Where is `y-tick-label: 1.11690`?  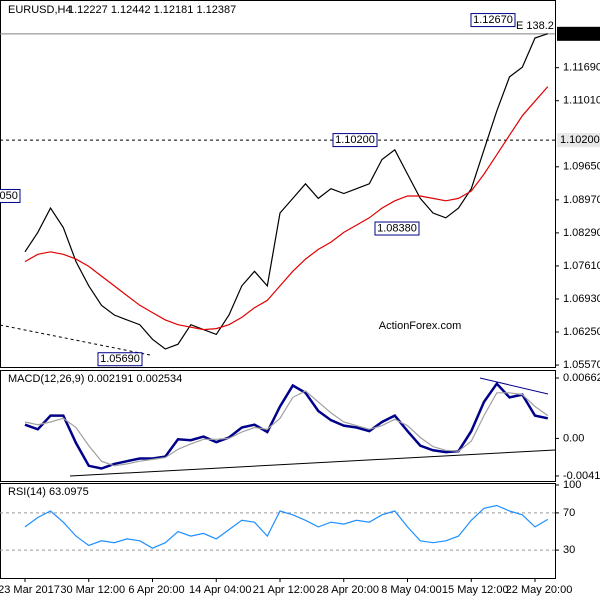
y-tick-label: 1.11690 is located at coordinates (581, 68).